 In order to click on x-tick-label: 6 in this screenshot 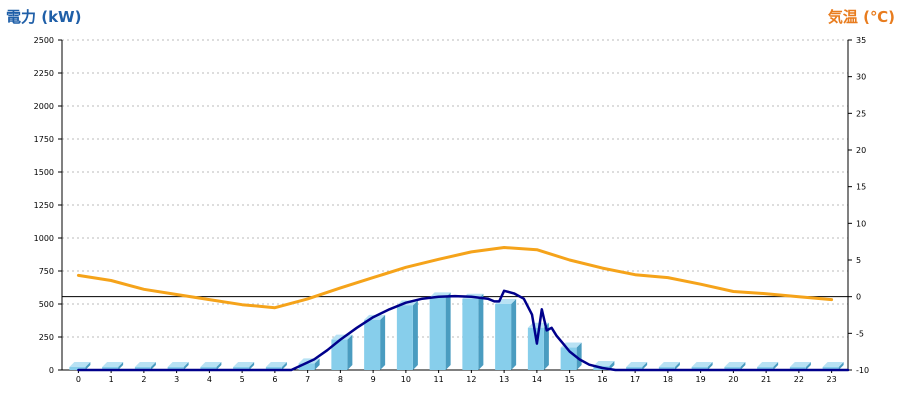, I will do `click(274, 379)`.